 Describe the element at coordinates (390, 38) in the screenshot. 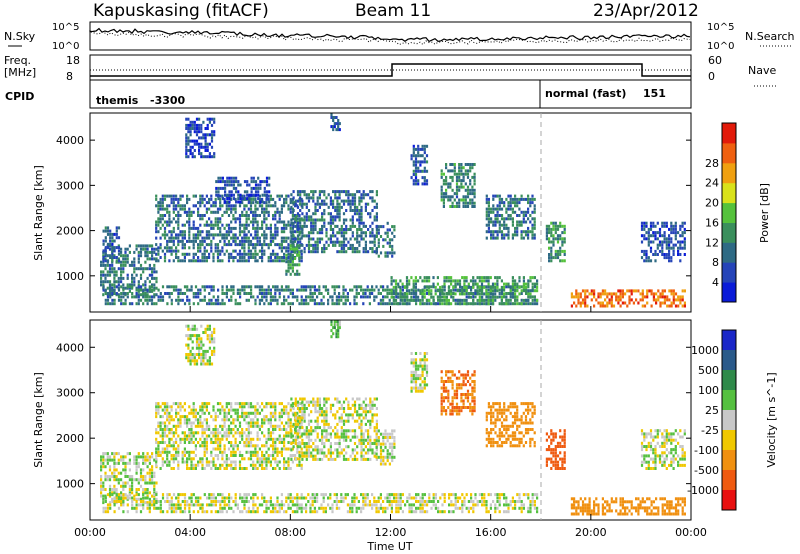

I see `noise-search-trace` at that location.